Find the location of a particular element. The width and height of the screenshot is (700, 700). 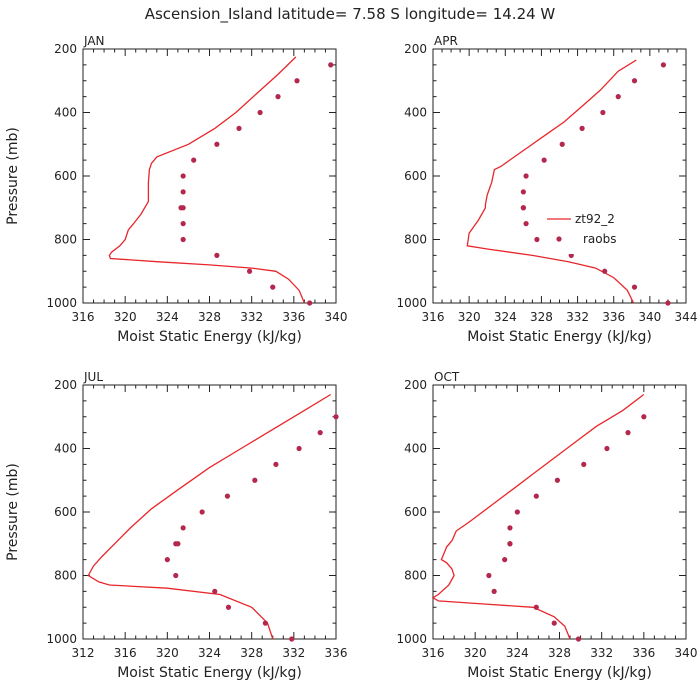

x-tick-label: 340 is located at coordinates (336, 317).